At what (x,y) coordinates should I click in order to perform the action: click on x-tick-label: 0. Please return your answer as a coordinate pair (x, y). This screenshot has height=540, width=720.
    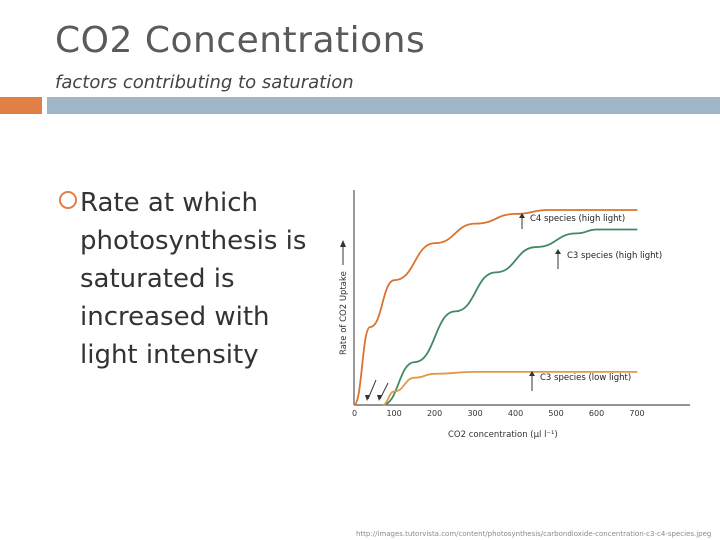
    Looking at the image, I should click on (354, 413).